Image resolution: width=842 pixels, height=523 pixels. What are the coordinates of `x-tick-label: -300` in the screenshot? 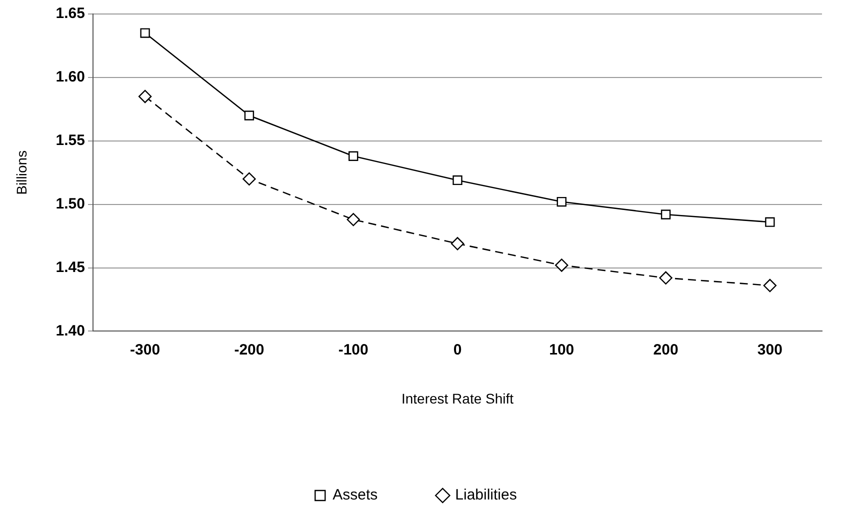 It's located at (145, 349).